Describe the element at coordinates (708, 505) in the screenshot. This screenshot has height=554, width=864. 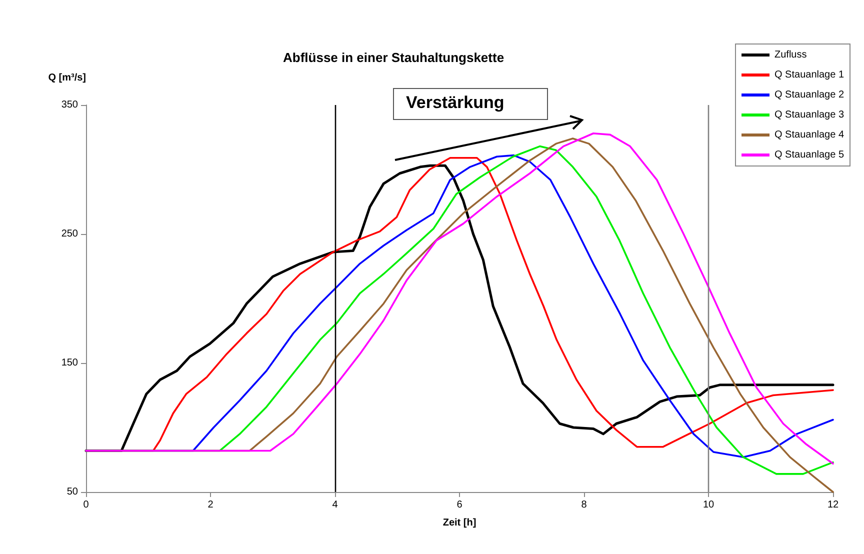
I see `x-tick-label: 10` at that location.